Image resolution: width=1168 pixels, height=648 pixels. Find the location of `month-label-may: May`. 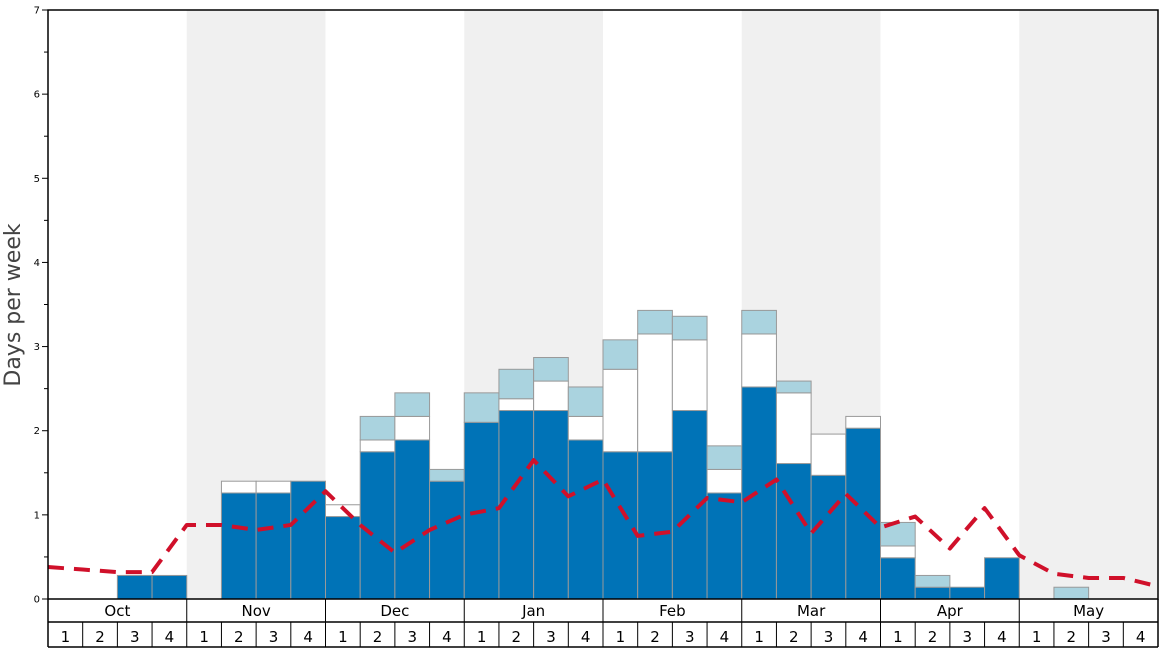

month-label-may: May is located at coordinates (1088, 611).